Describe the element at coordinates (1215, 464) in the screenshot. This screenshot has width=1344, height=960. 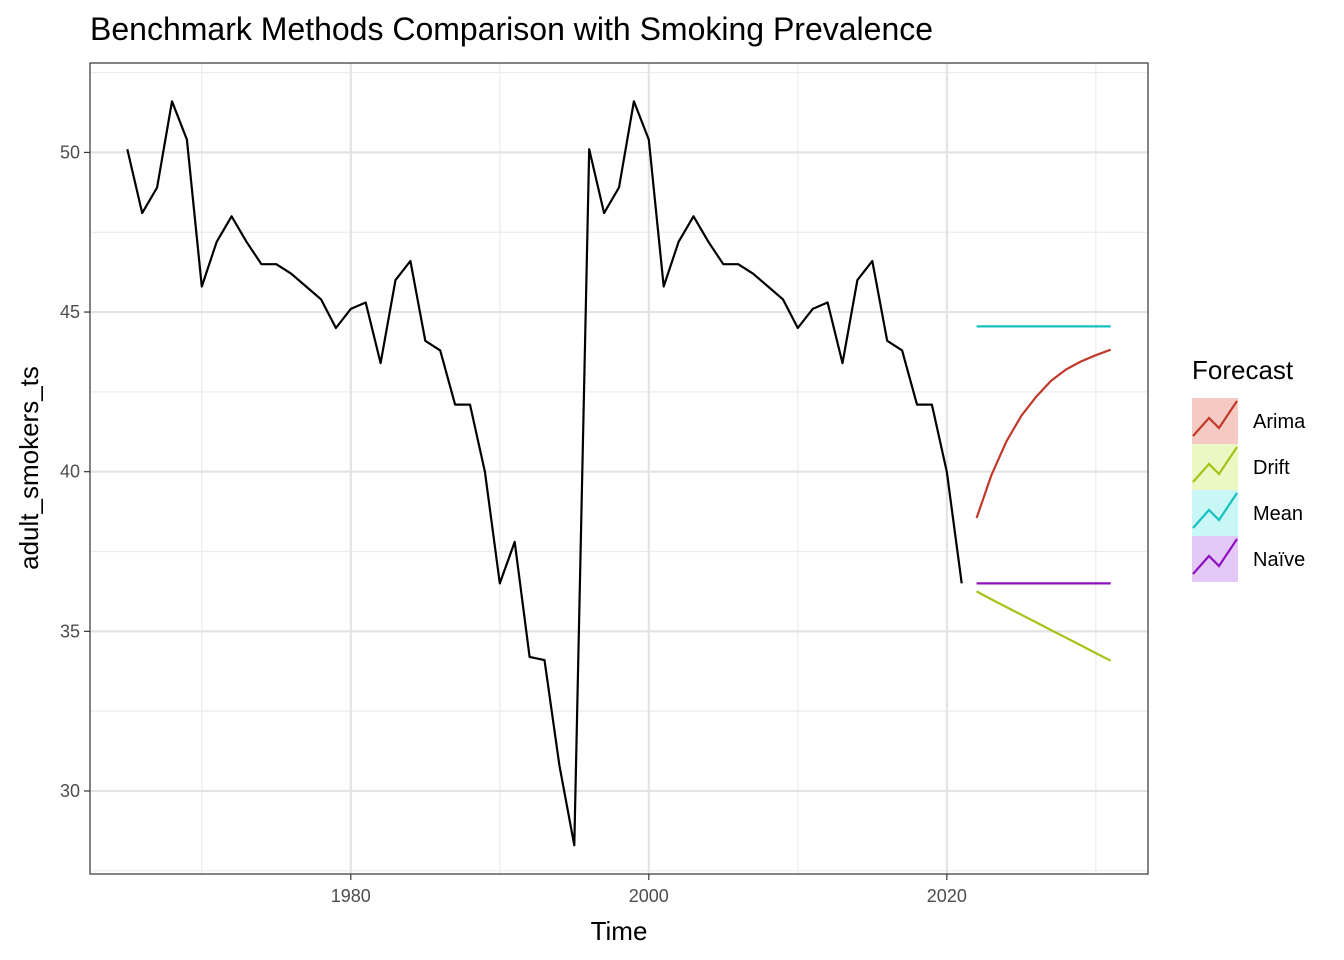
I see `legend-swatch-drift` at that location.